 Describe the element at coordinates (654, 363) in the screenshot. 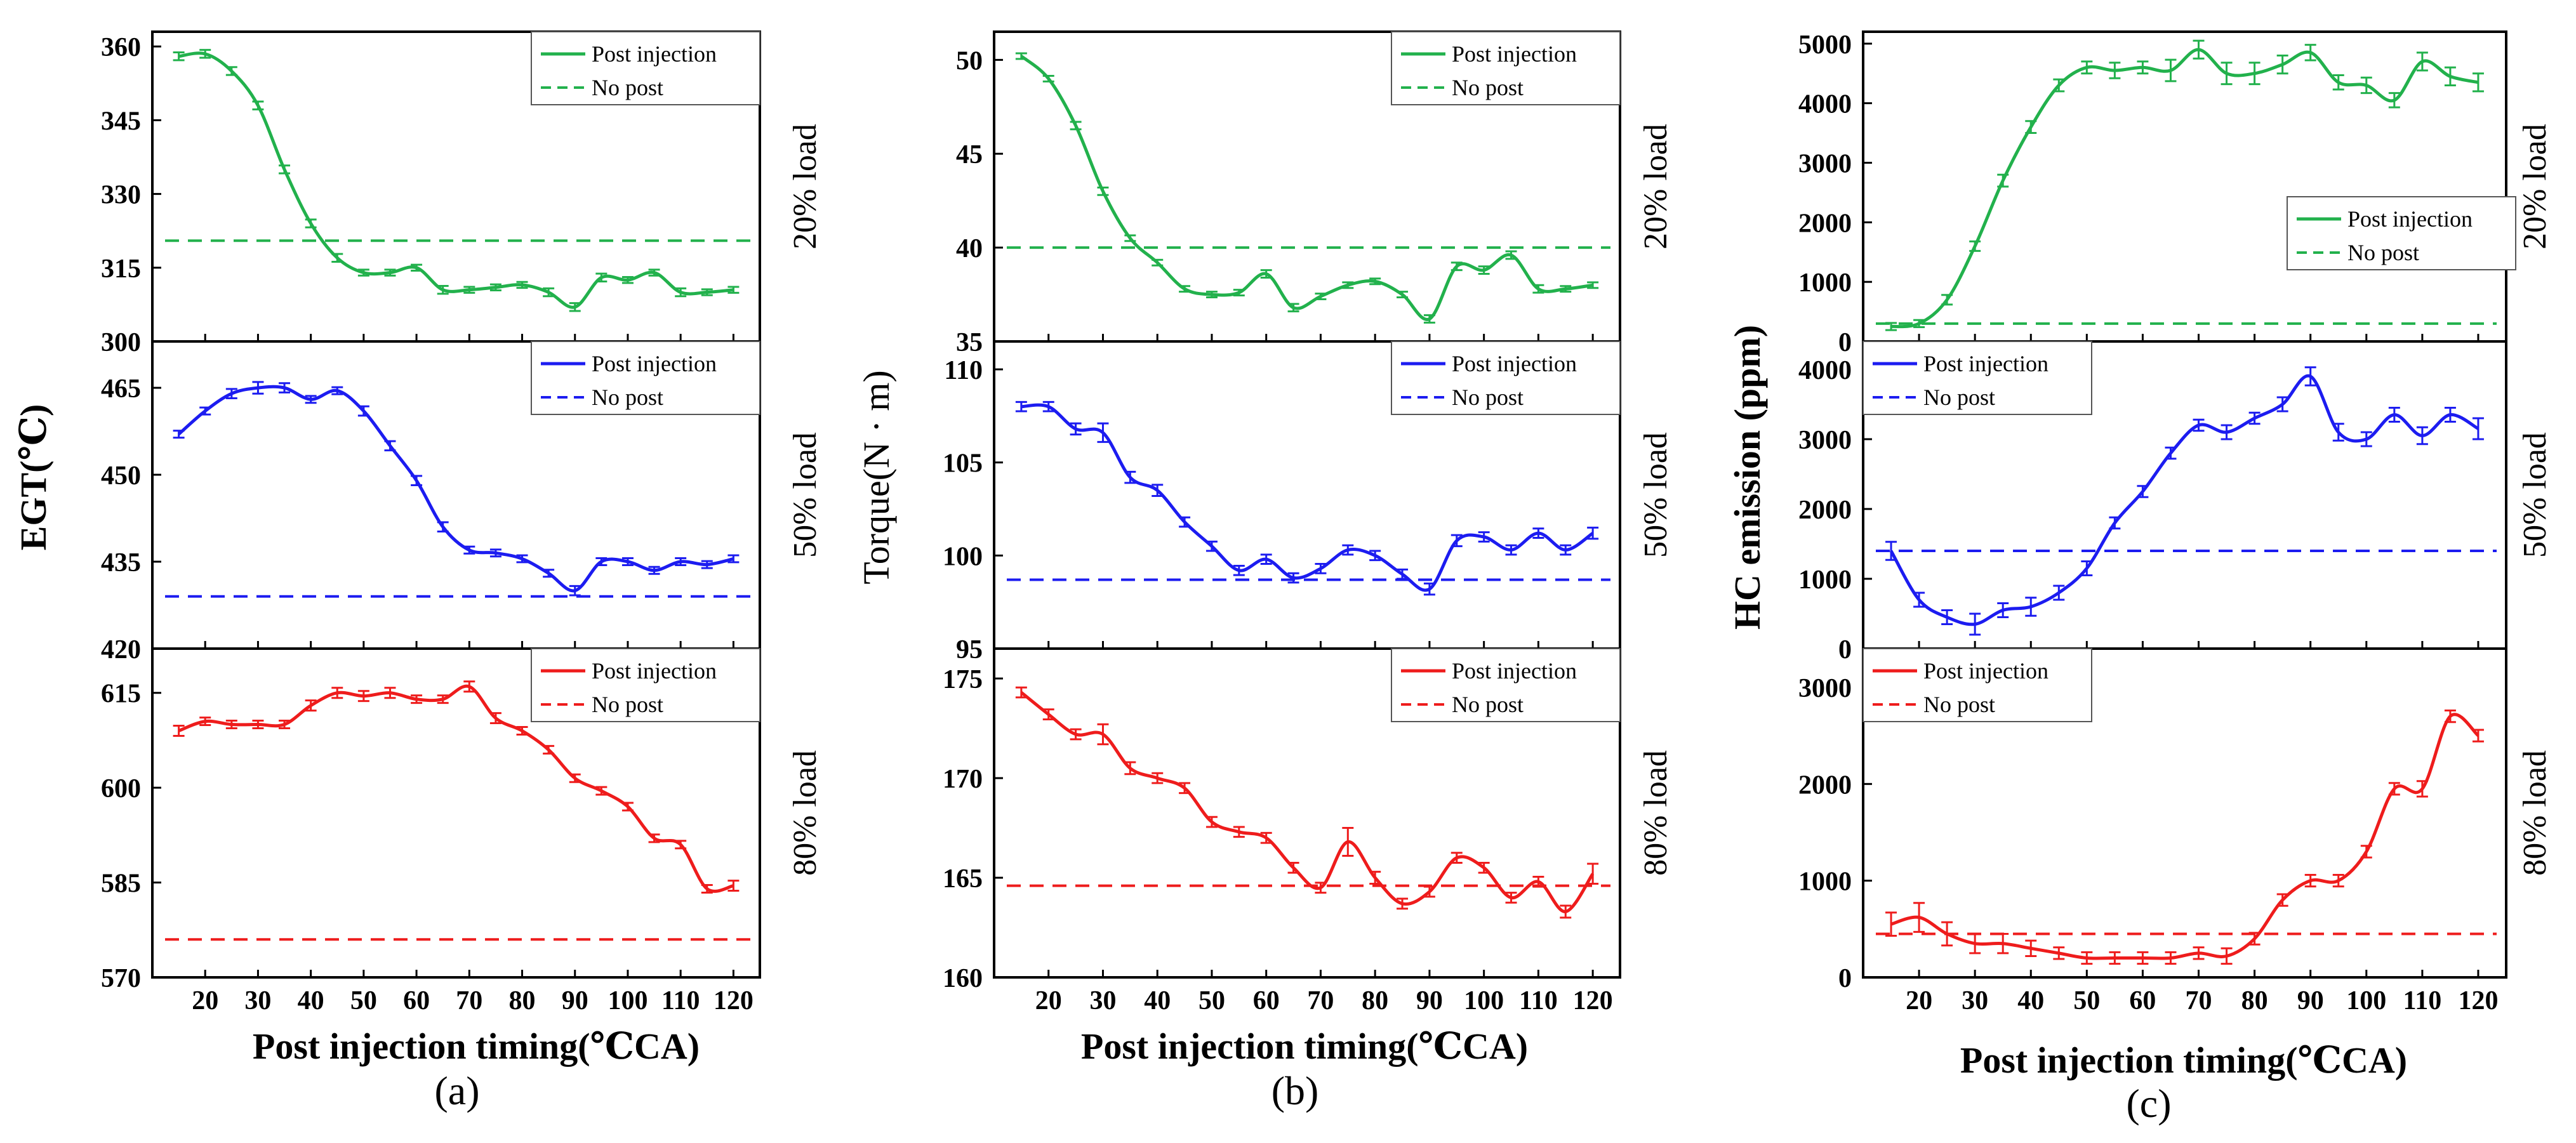

I see `legend-post-label-a-50: Post injection` at that location.